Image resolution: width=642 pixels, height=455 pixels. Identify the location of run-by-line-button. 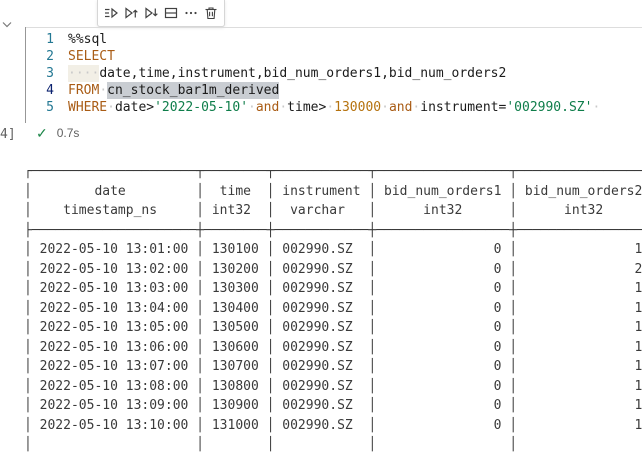
(111, 13).